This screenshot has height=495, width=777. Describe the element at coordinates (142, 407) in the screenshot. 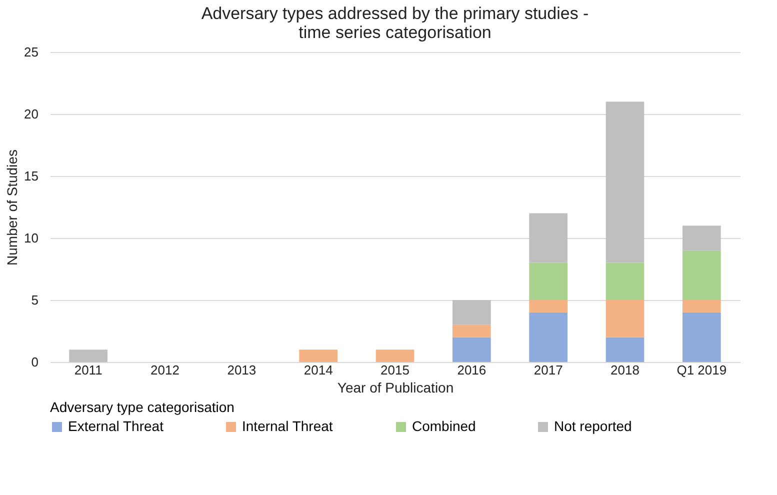

I see `legend-title: Adversary type categorisation` at that location.